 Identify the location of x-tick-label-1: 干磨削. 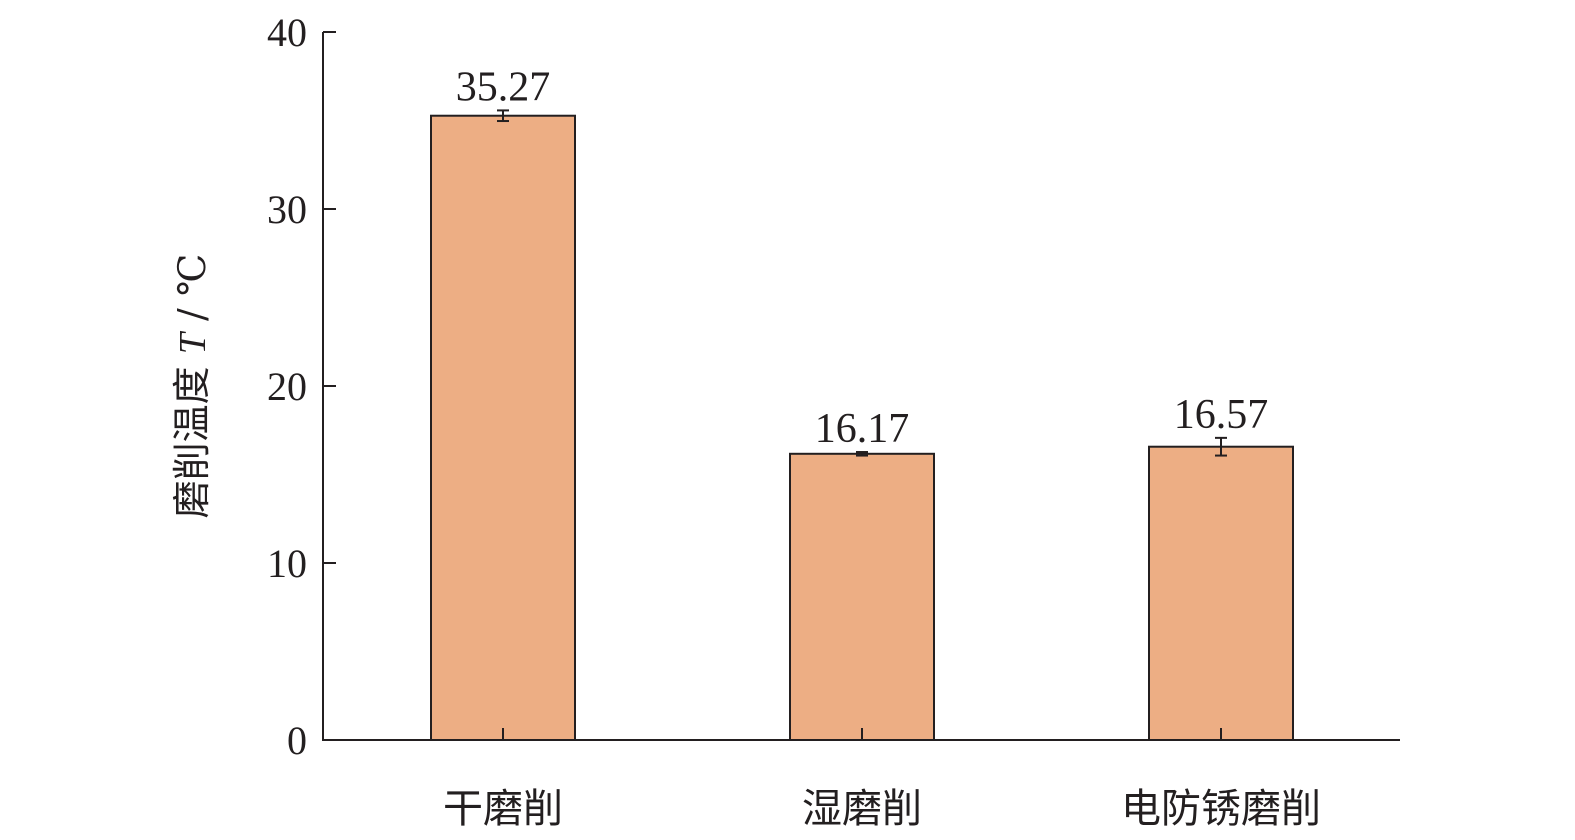
(503, 809).